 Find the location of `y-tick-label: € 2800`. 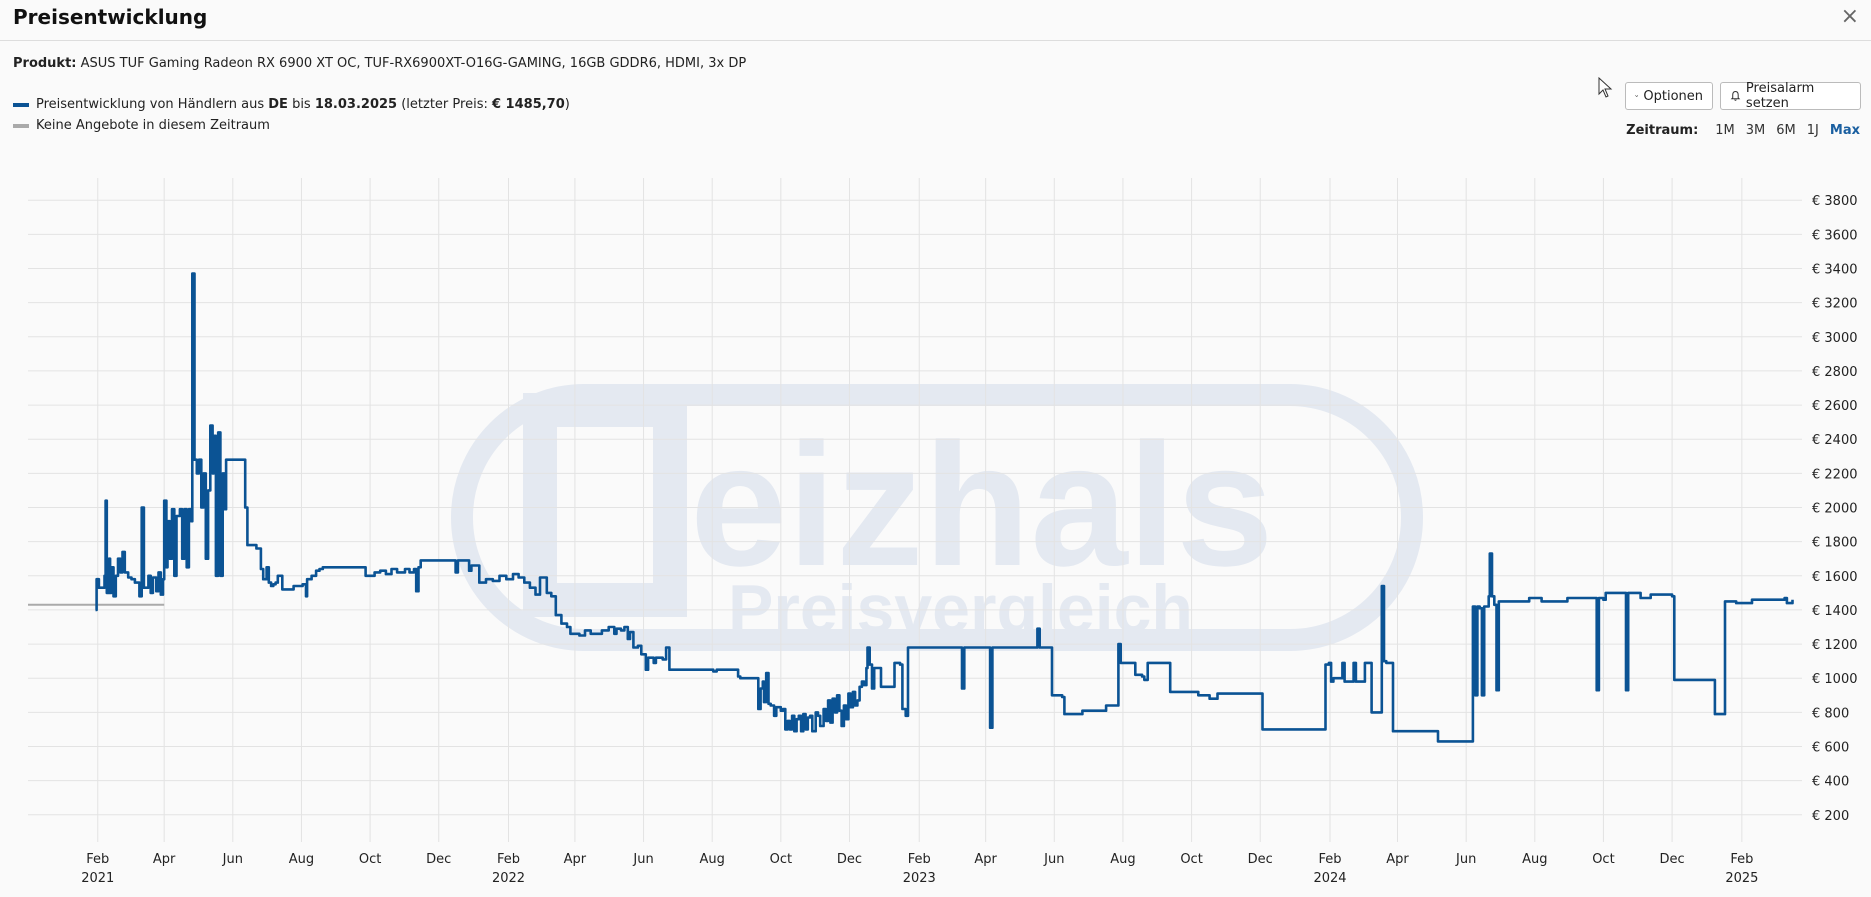

y-tick-label: € 2800 is located at coordinates (1835, 372).